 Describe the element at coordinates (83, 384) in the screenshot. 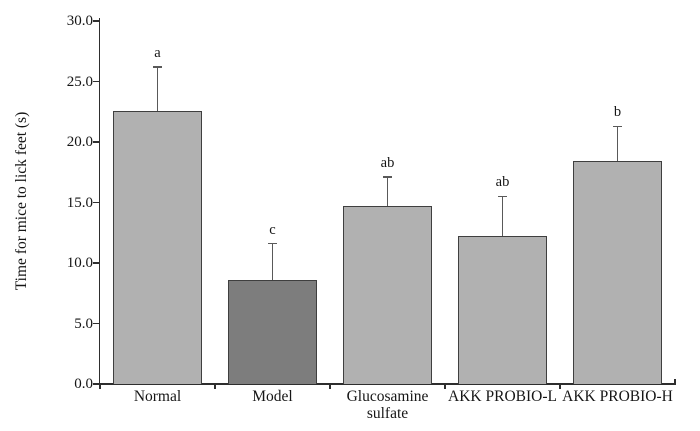

I see `y-tick-label: 0.0` at that location.